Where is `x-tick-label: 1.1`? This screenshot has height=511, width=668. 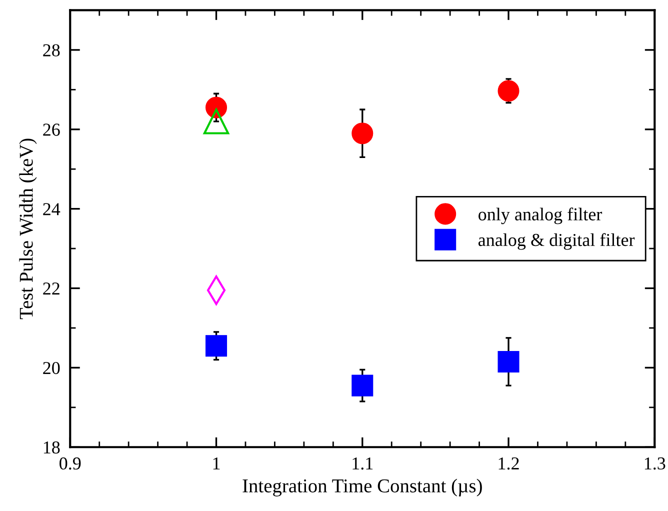 x-tick-label: 1.1 is located at coordinates (362, 463).